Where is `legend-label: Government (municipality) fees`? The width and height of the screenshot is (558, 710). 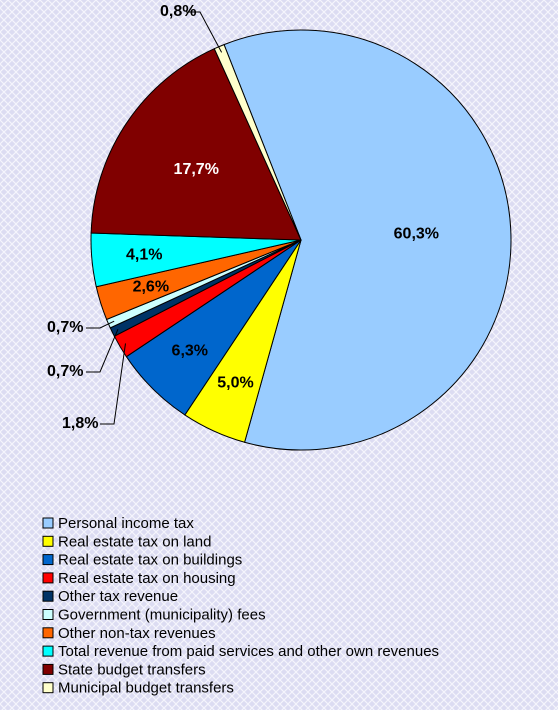 legend-label: Government (municipality) fees is located at coordinates (162, 614).